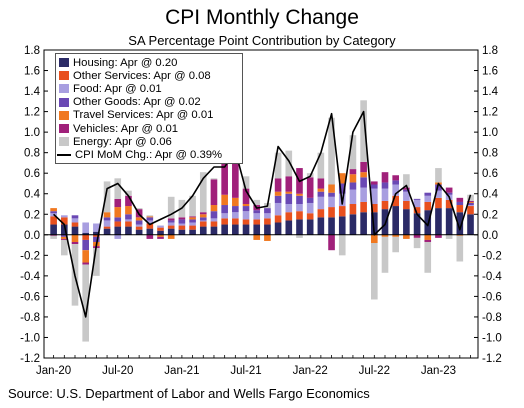  What do you see at coordinates (32, 215) in the screenshot?
I see `y-tick-label-left: 0.2` at bounding box center [32, 215].